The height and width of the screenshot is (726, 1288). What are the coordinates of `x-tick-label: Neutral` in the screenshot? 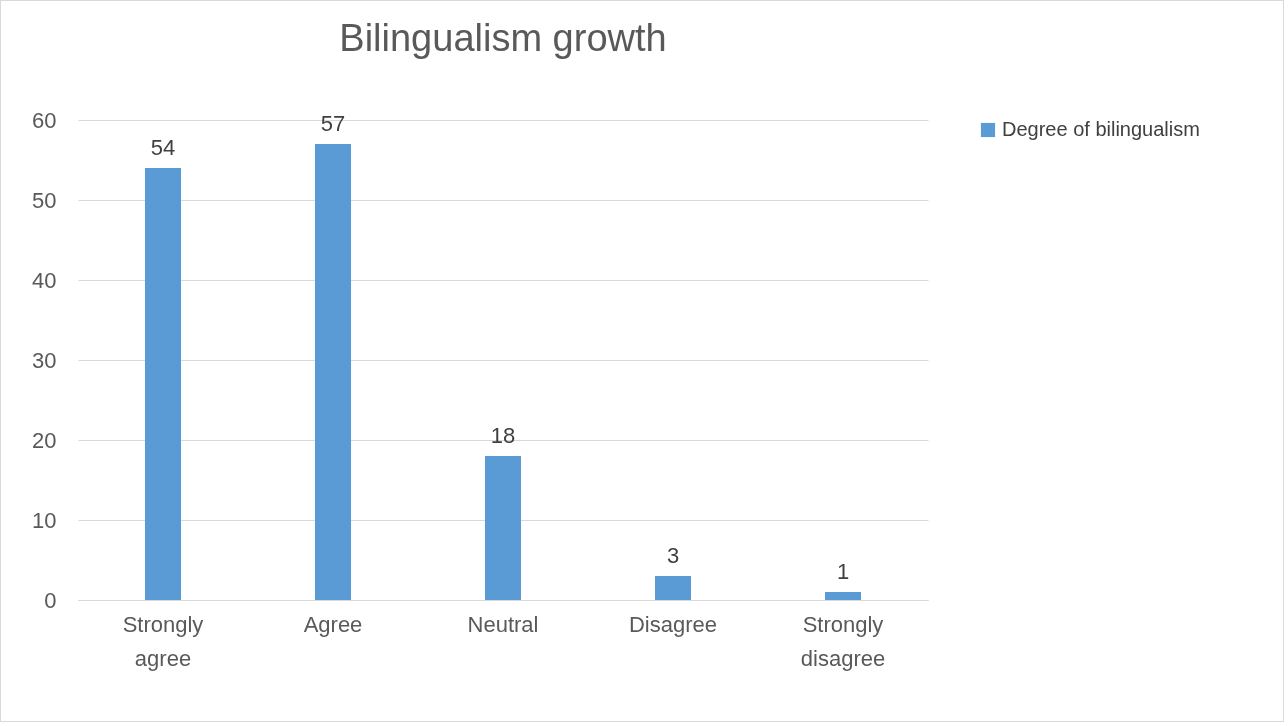 It's located at (503, 624).